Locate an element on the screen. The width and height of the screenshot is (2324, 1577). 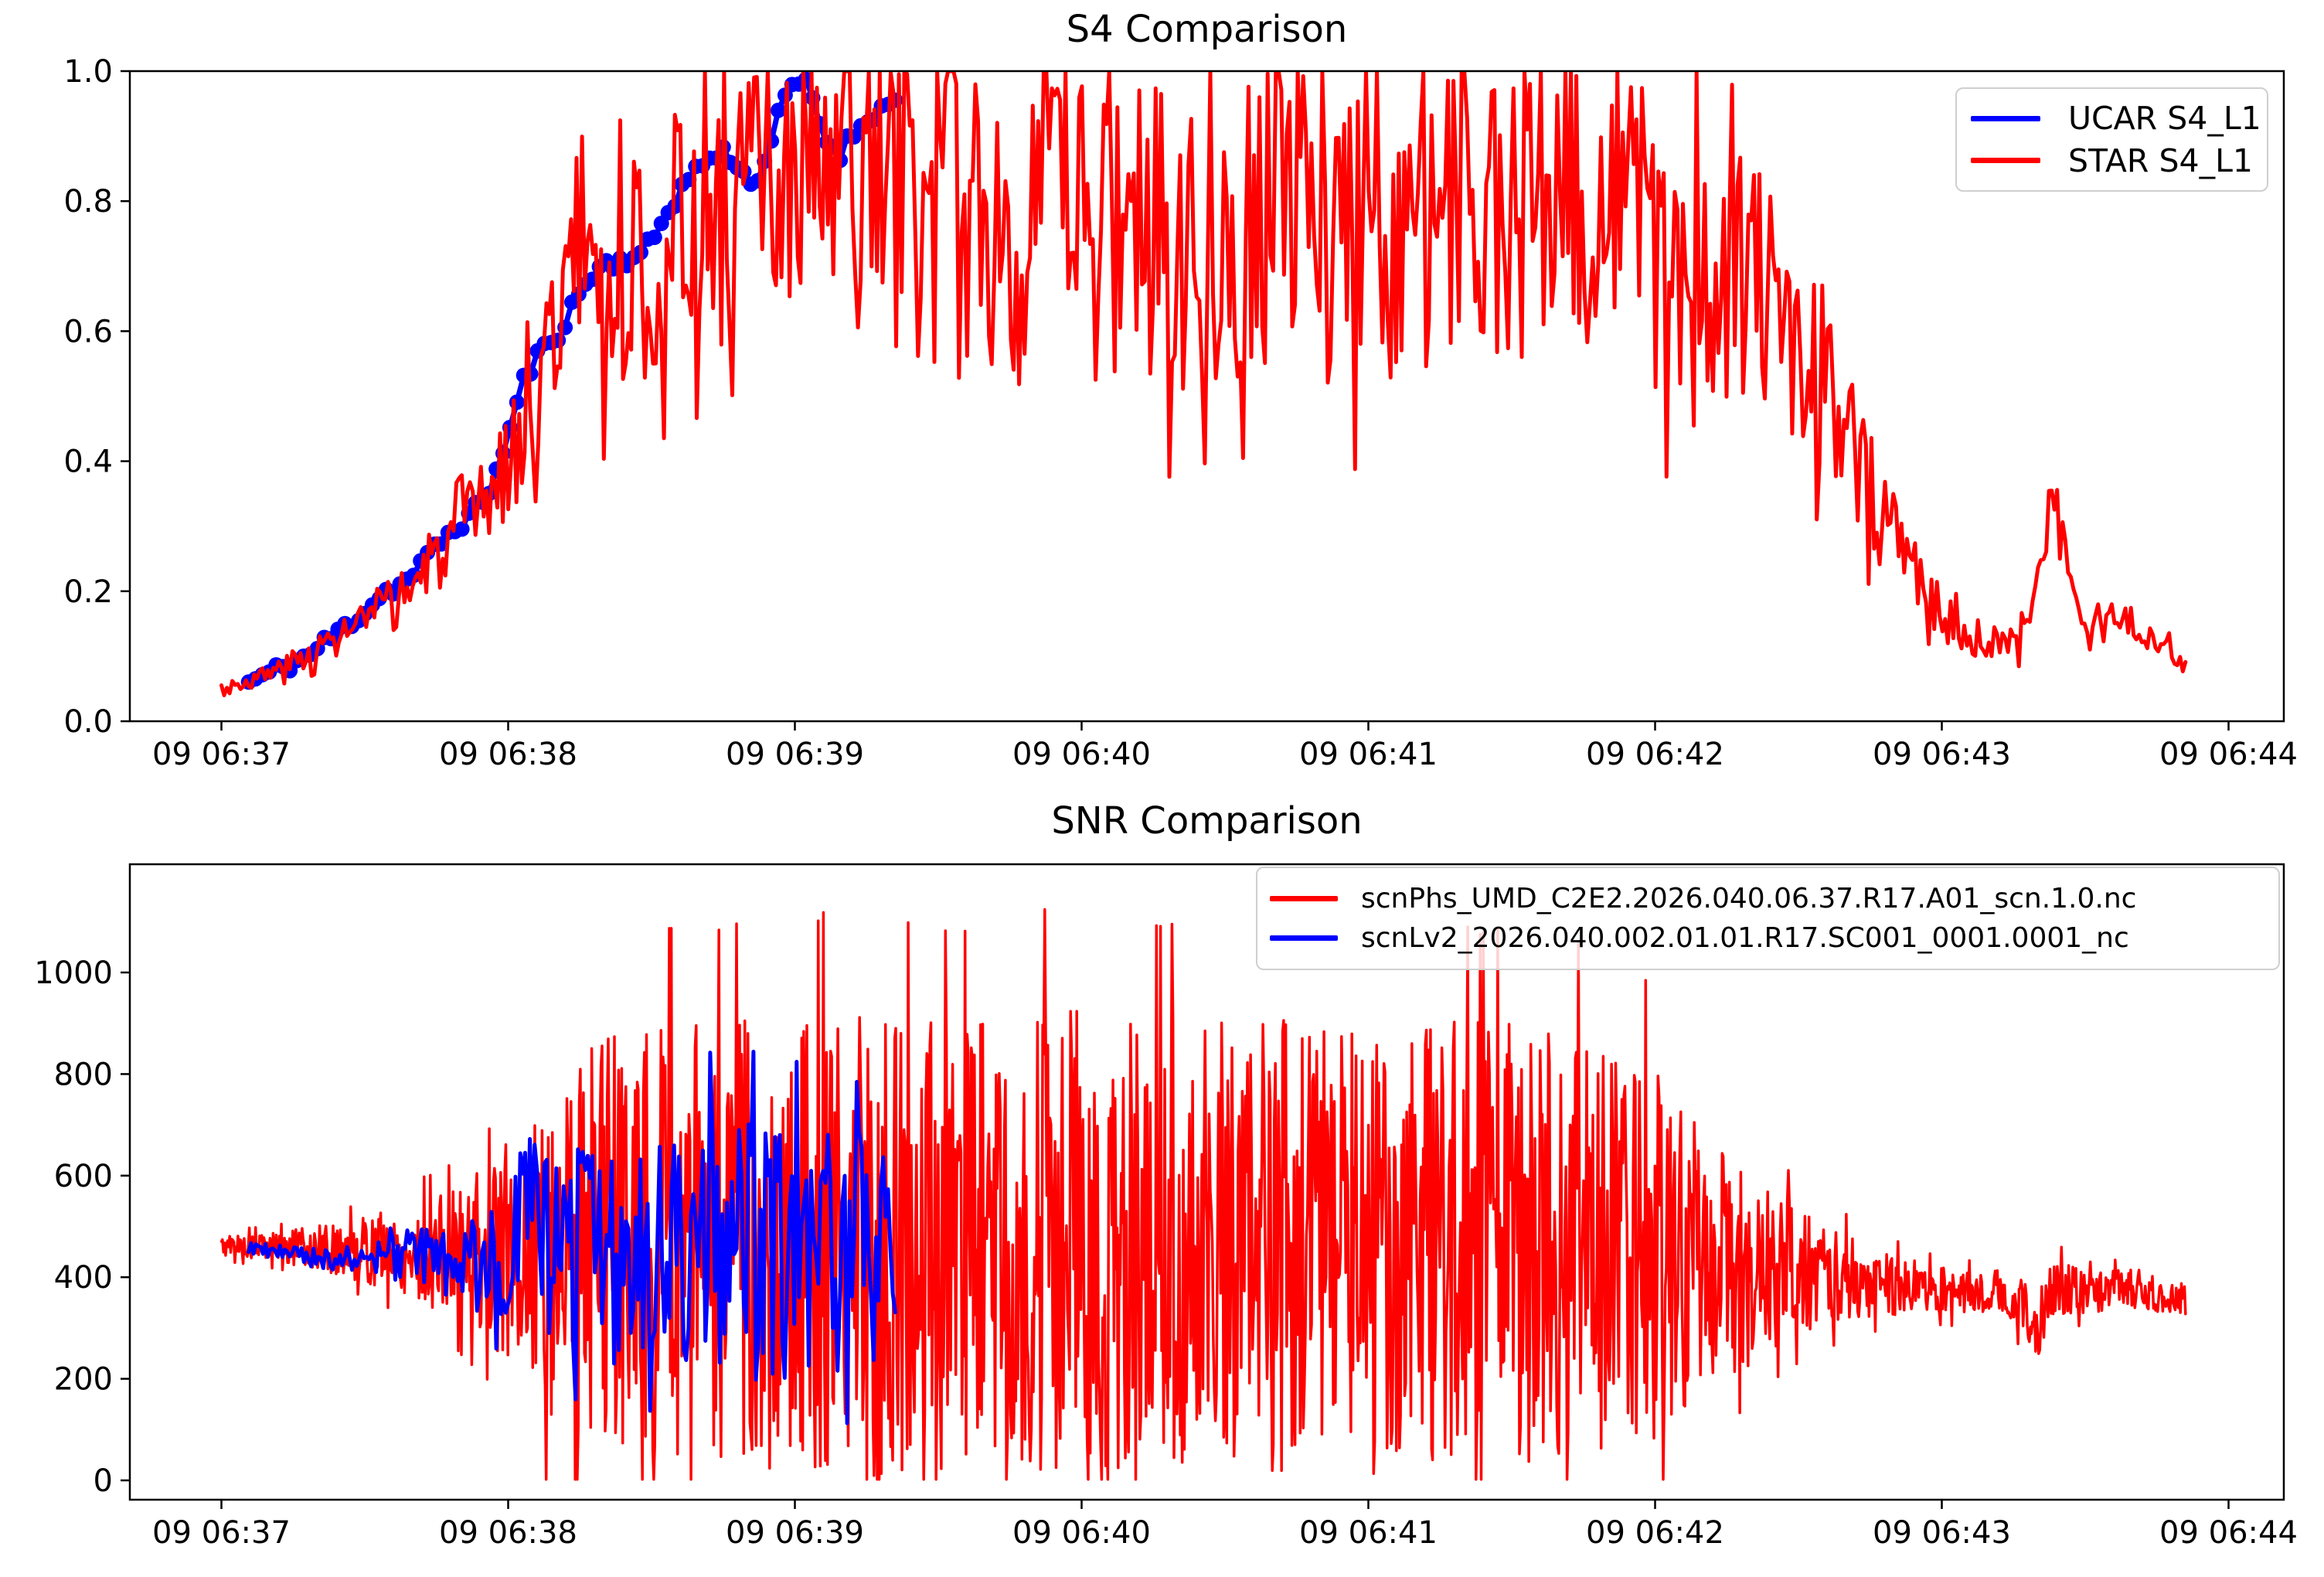
y-tick-label: 800 is located at coordinates (83, 1075).